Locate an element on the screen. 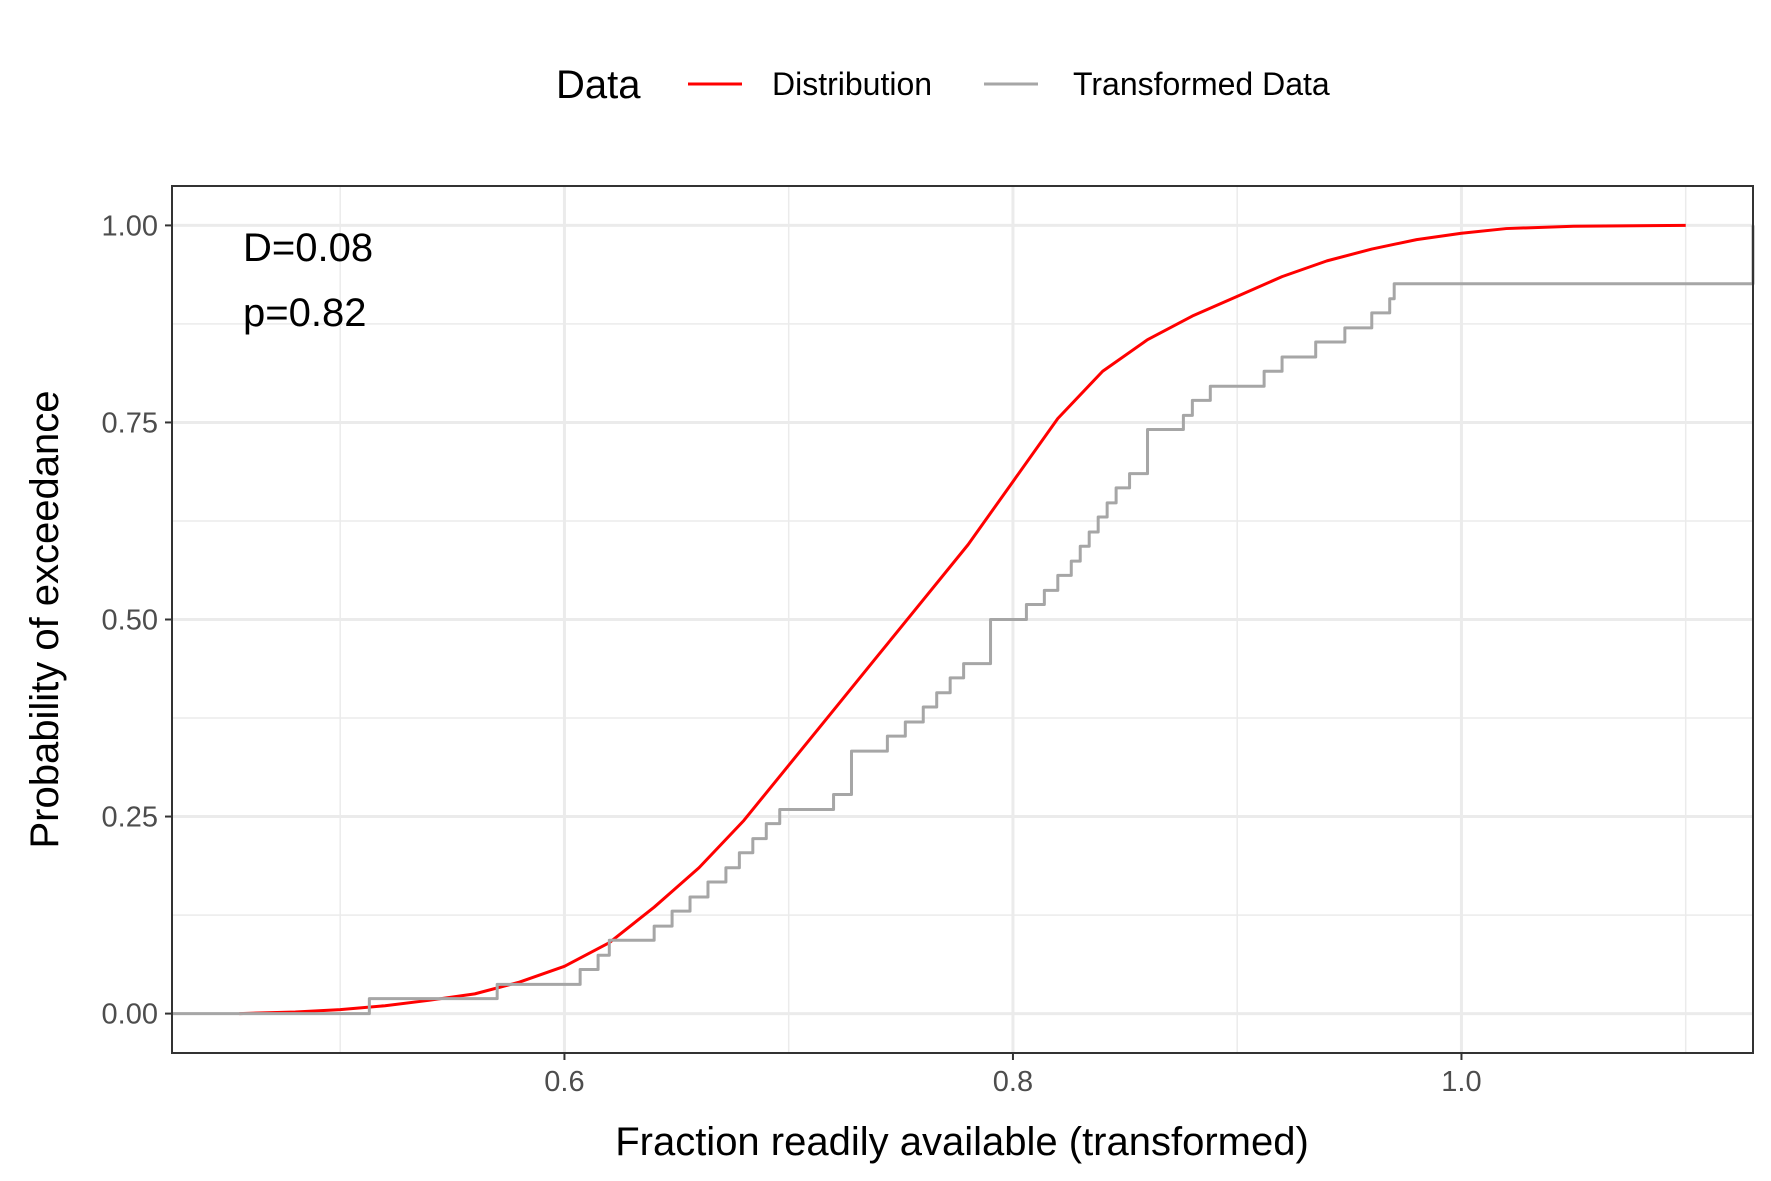 This screenshot has width=1771, height=1181. x-axis: 0.6 0.8 1.0 is located at coordinates (1013, 1075).